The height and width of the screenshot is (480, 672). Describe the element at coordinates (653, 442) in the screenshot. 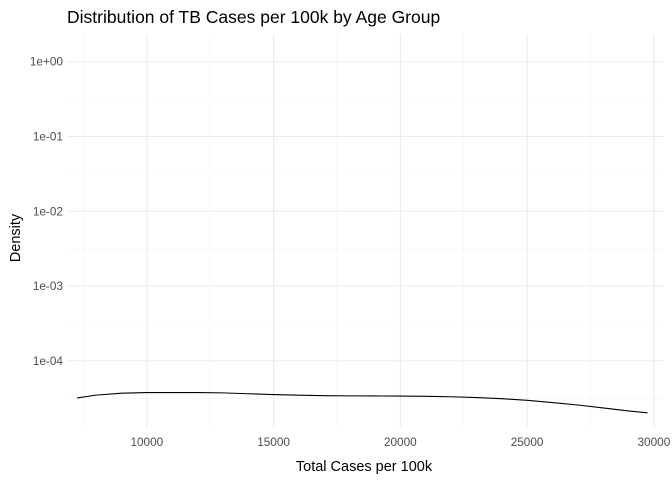

I see `x-tick-label: 30000` at that location.